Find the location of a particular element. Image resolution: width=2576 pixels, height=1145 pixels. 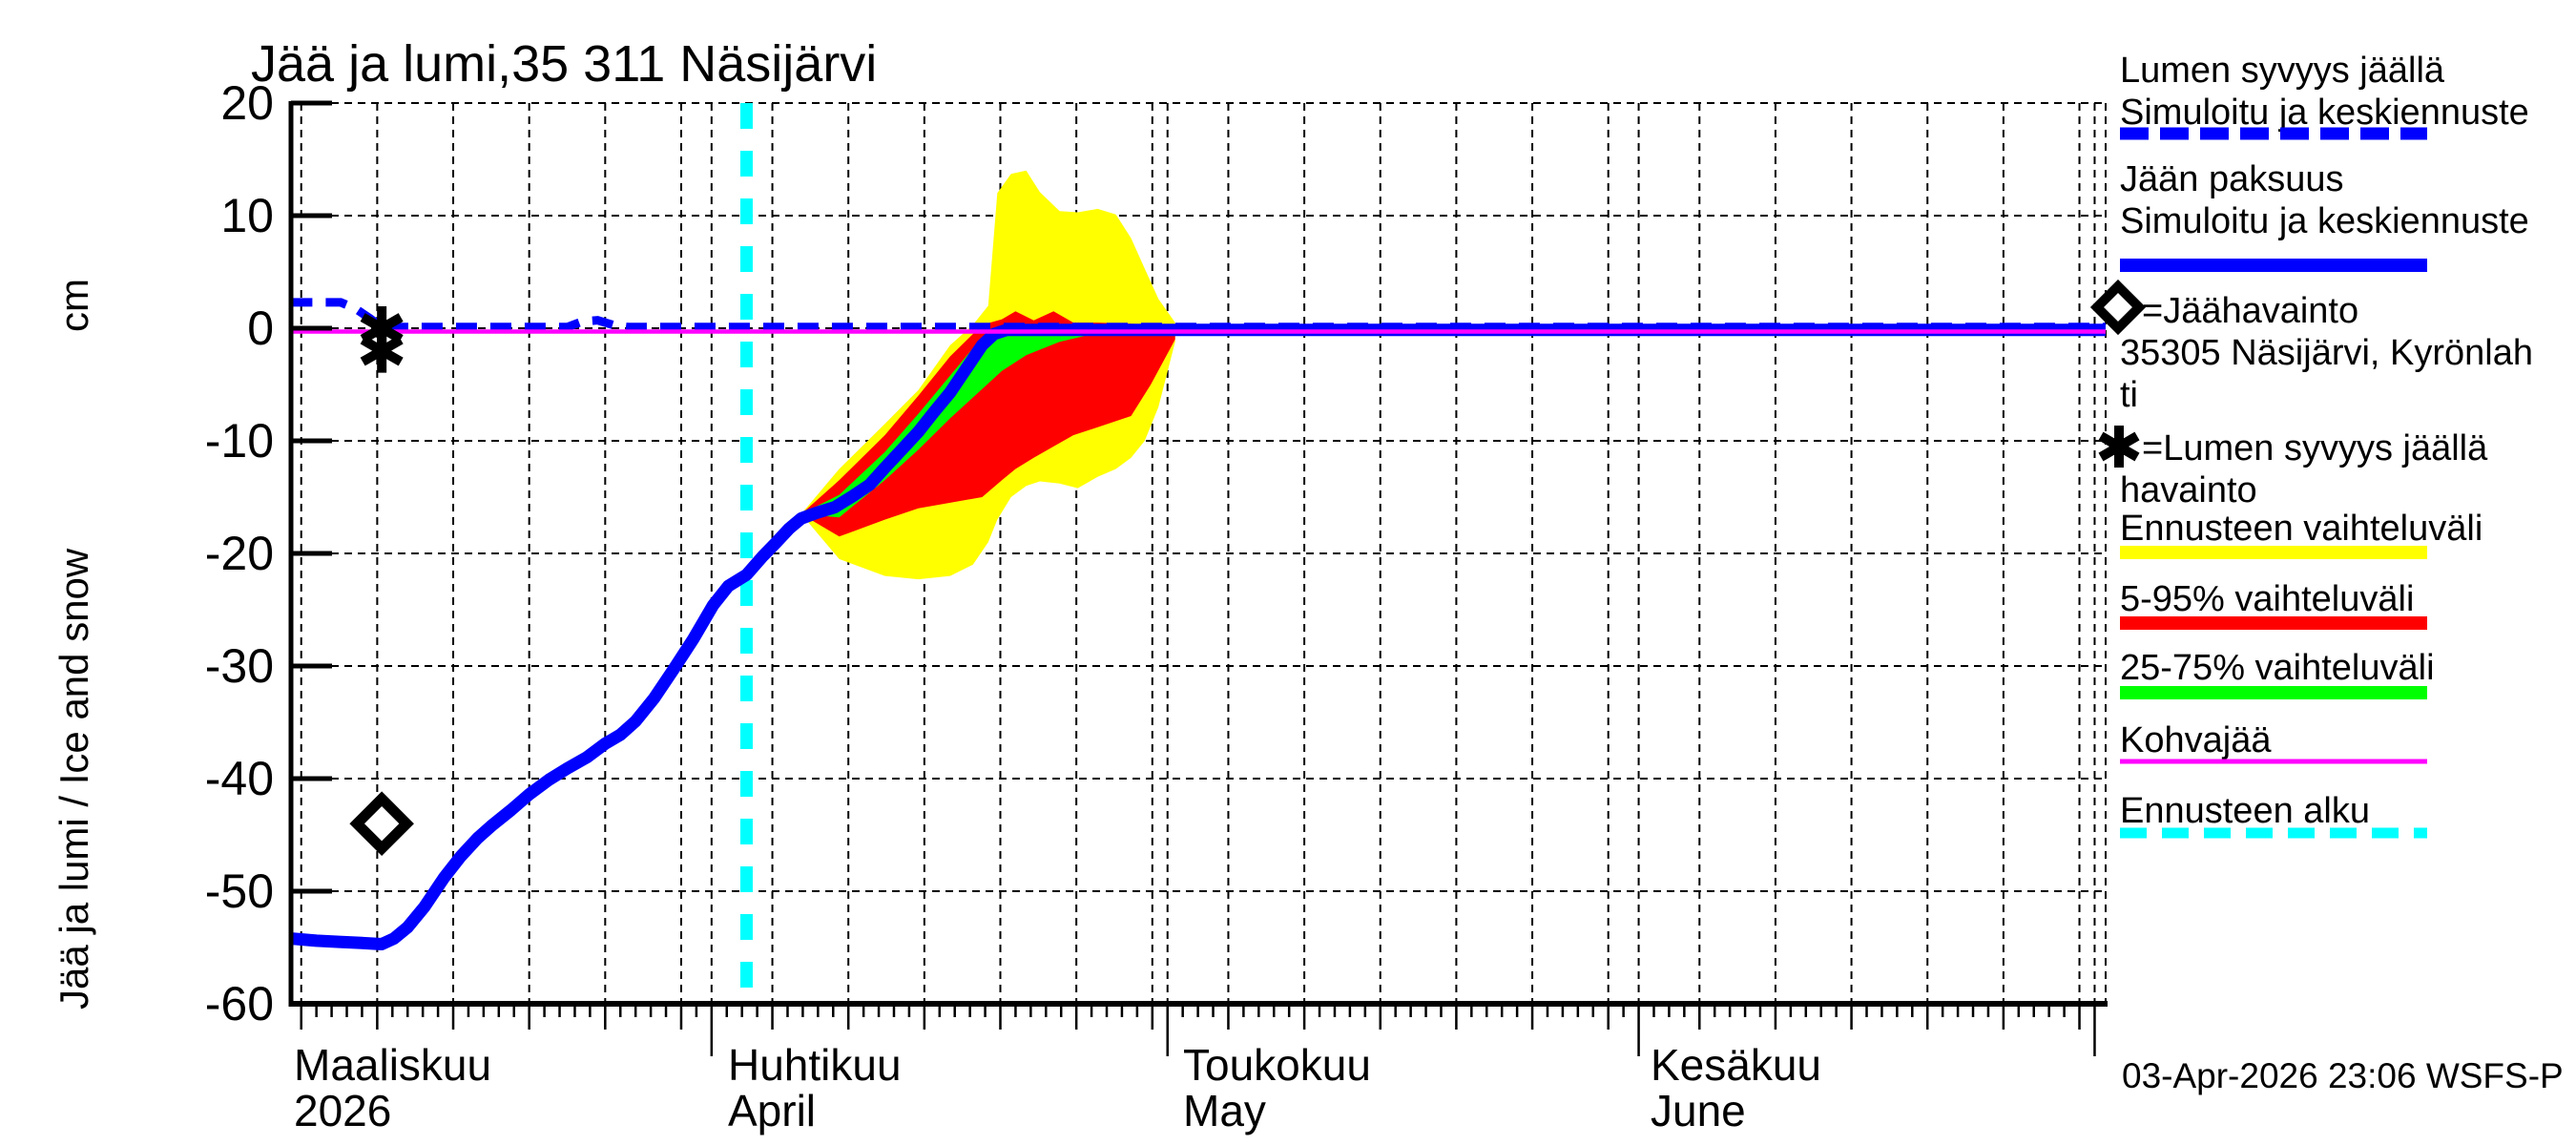

ice-observation-diamond-icon is located at coordinates (381, 823).